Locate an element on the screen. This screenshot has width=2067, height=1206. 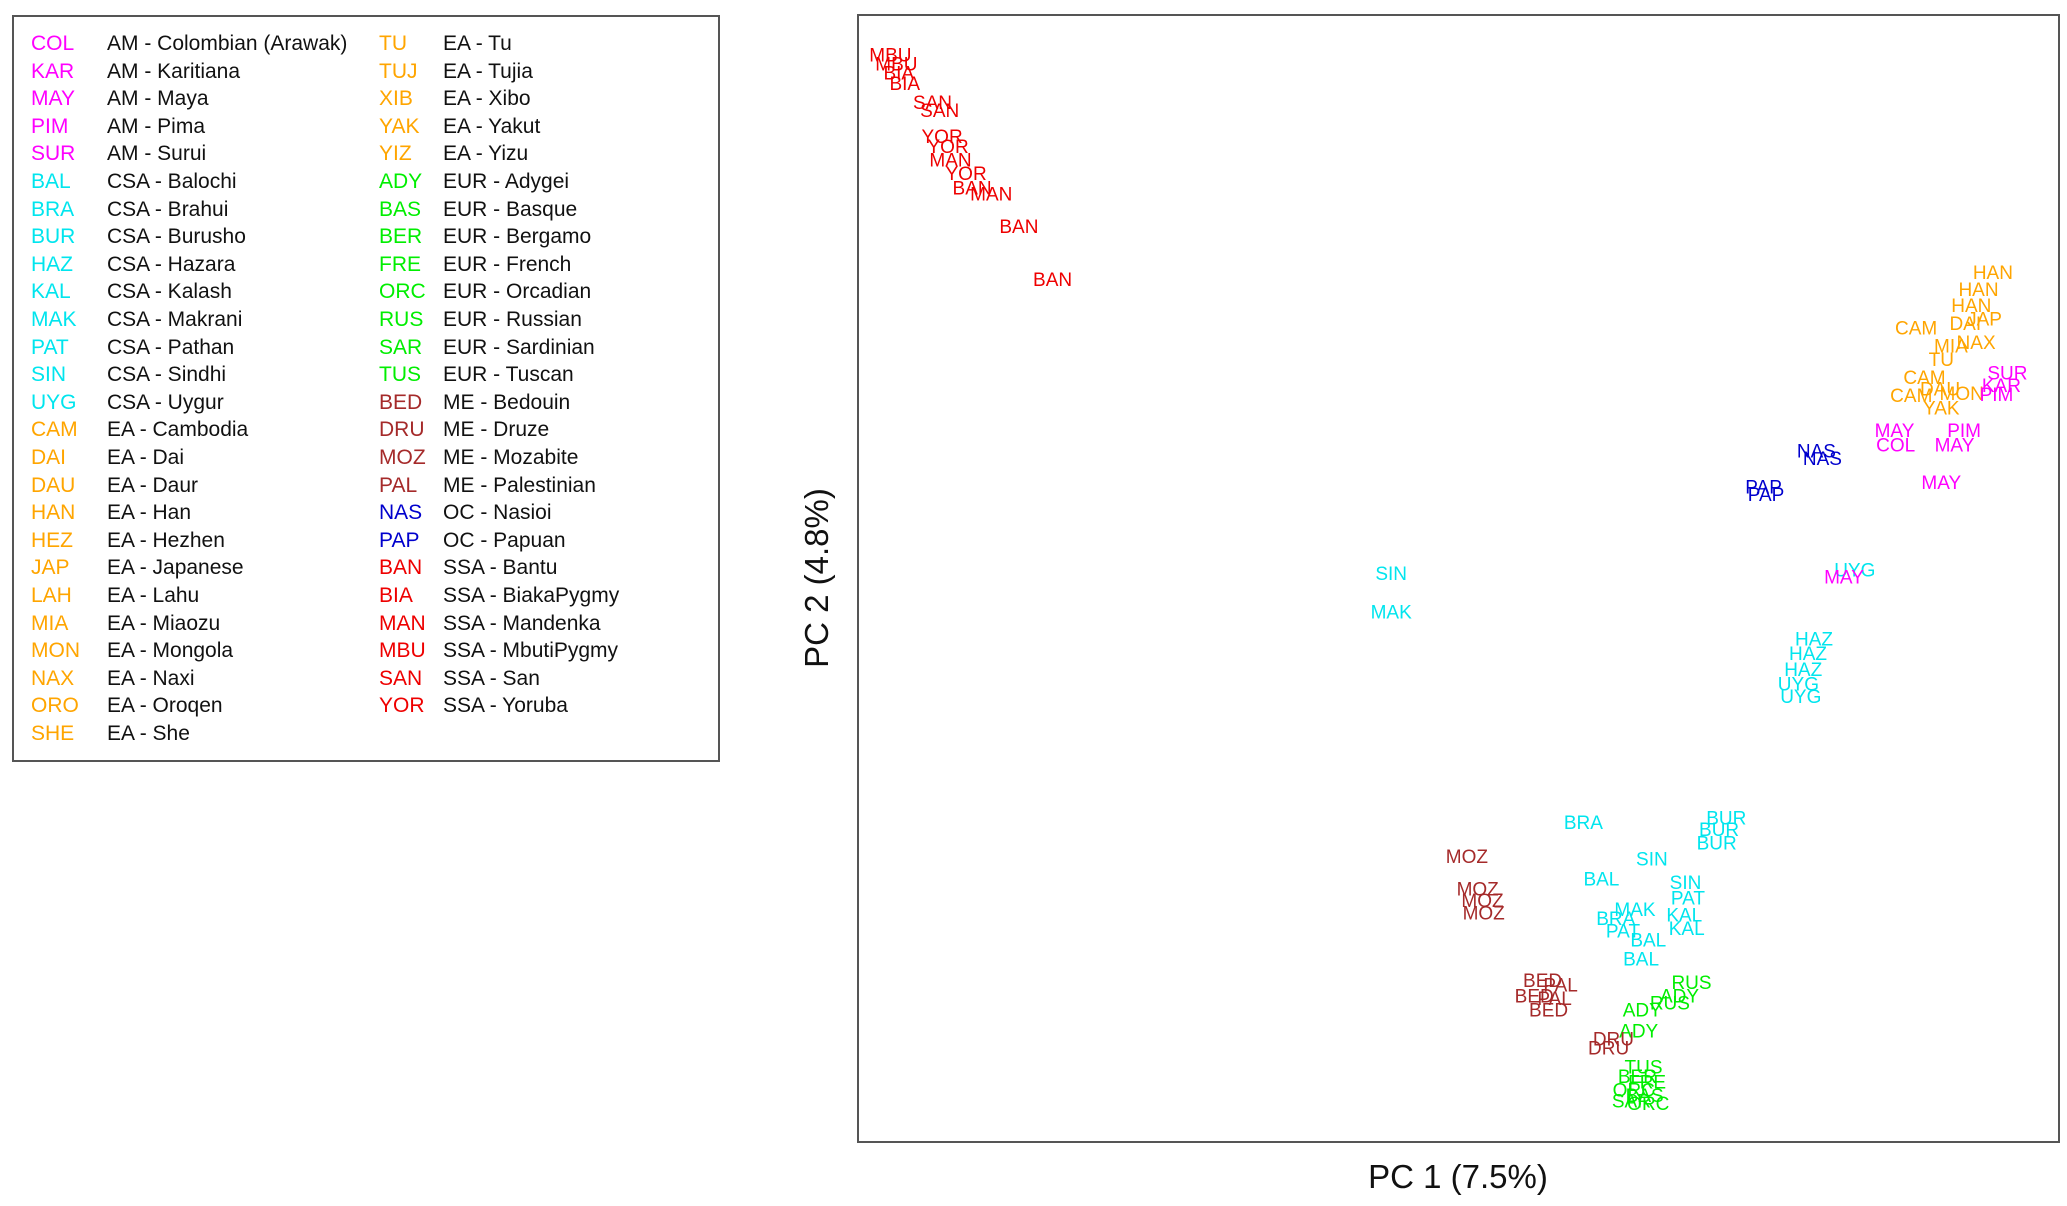
legend-code: FRE is located at coordinates (400, 264).